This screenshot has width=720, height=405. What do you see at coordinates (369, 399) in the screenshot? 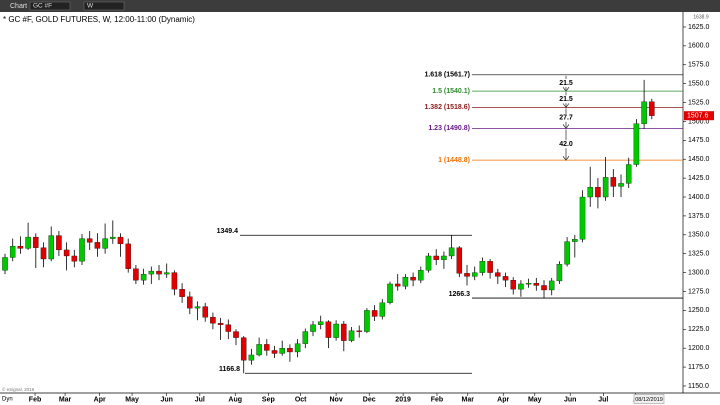
I see `x-tick-label: Dec` at bounding box center [369, 399].